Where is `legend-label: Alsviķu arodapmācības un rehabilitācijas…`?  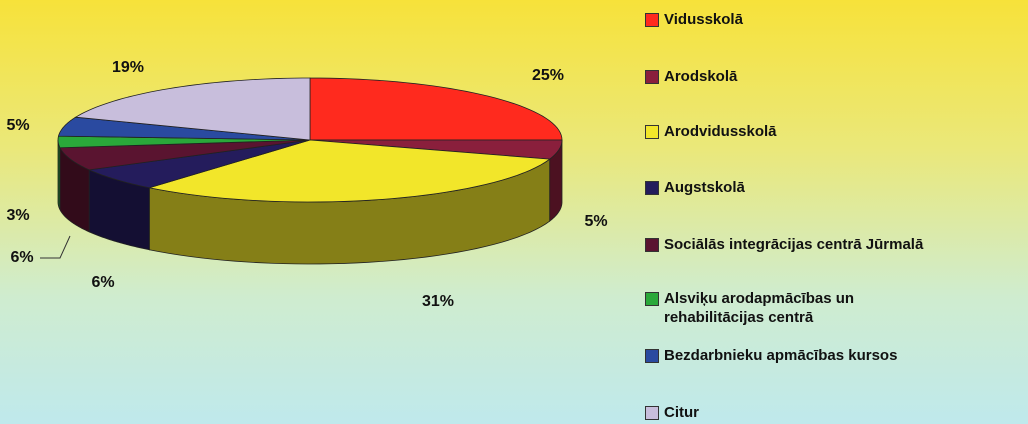 legend-label: Alsviķu arodapmācības un rehabilitācijas… is located at coordinates (759, 308).